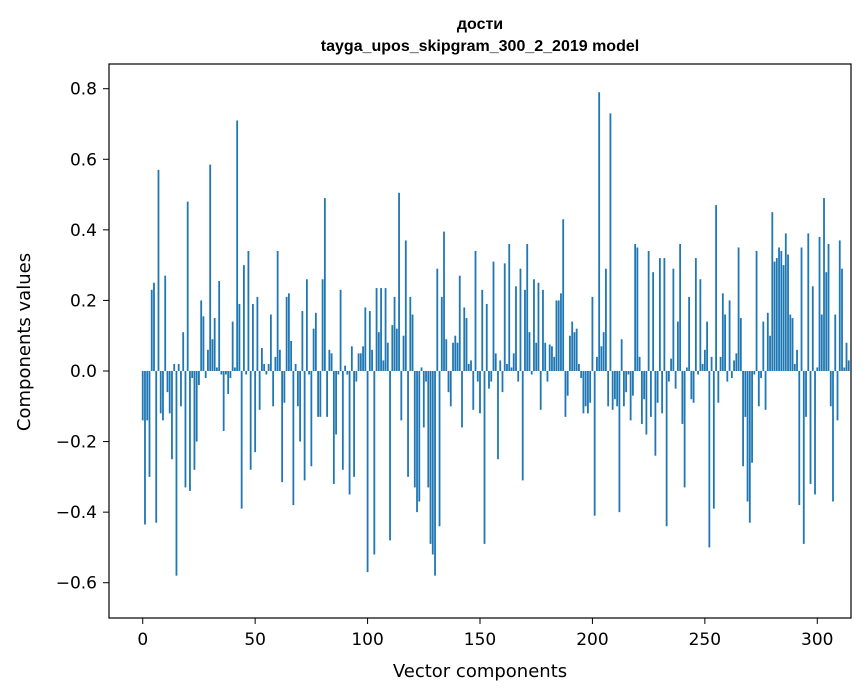 This screenshot has height=696, width=867. What do you see at coordinates (142, 640) in the screenshot?
I see `x-tick-label: 0` at bounding box center [142, 640].